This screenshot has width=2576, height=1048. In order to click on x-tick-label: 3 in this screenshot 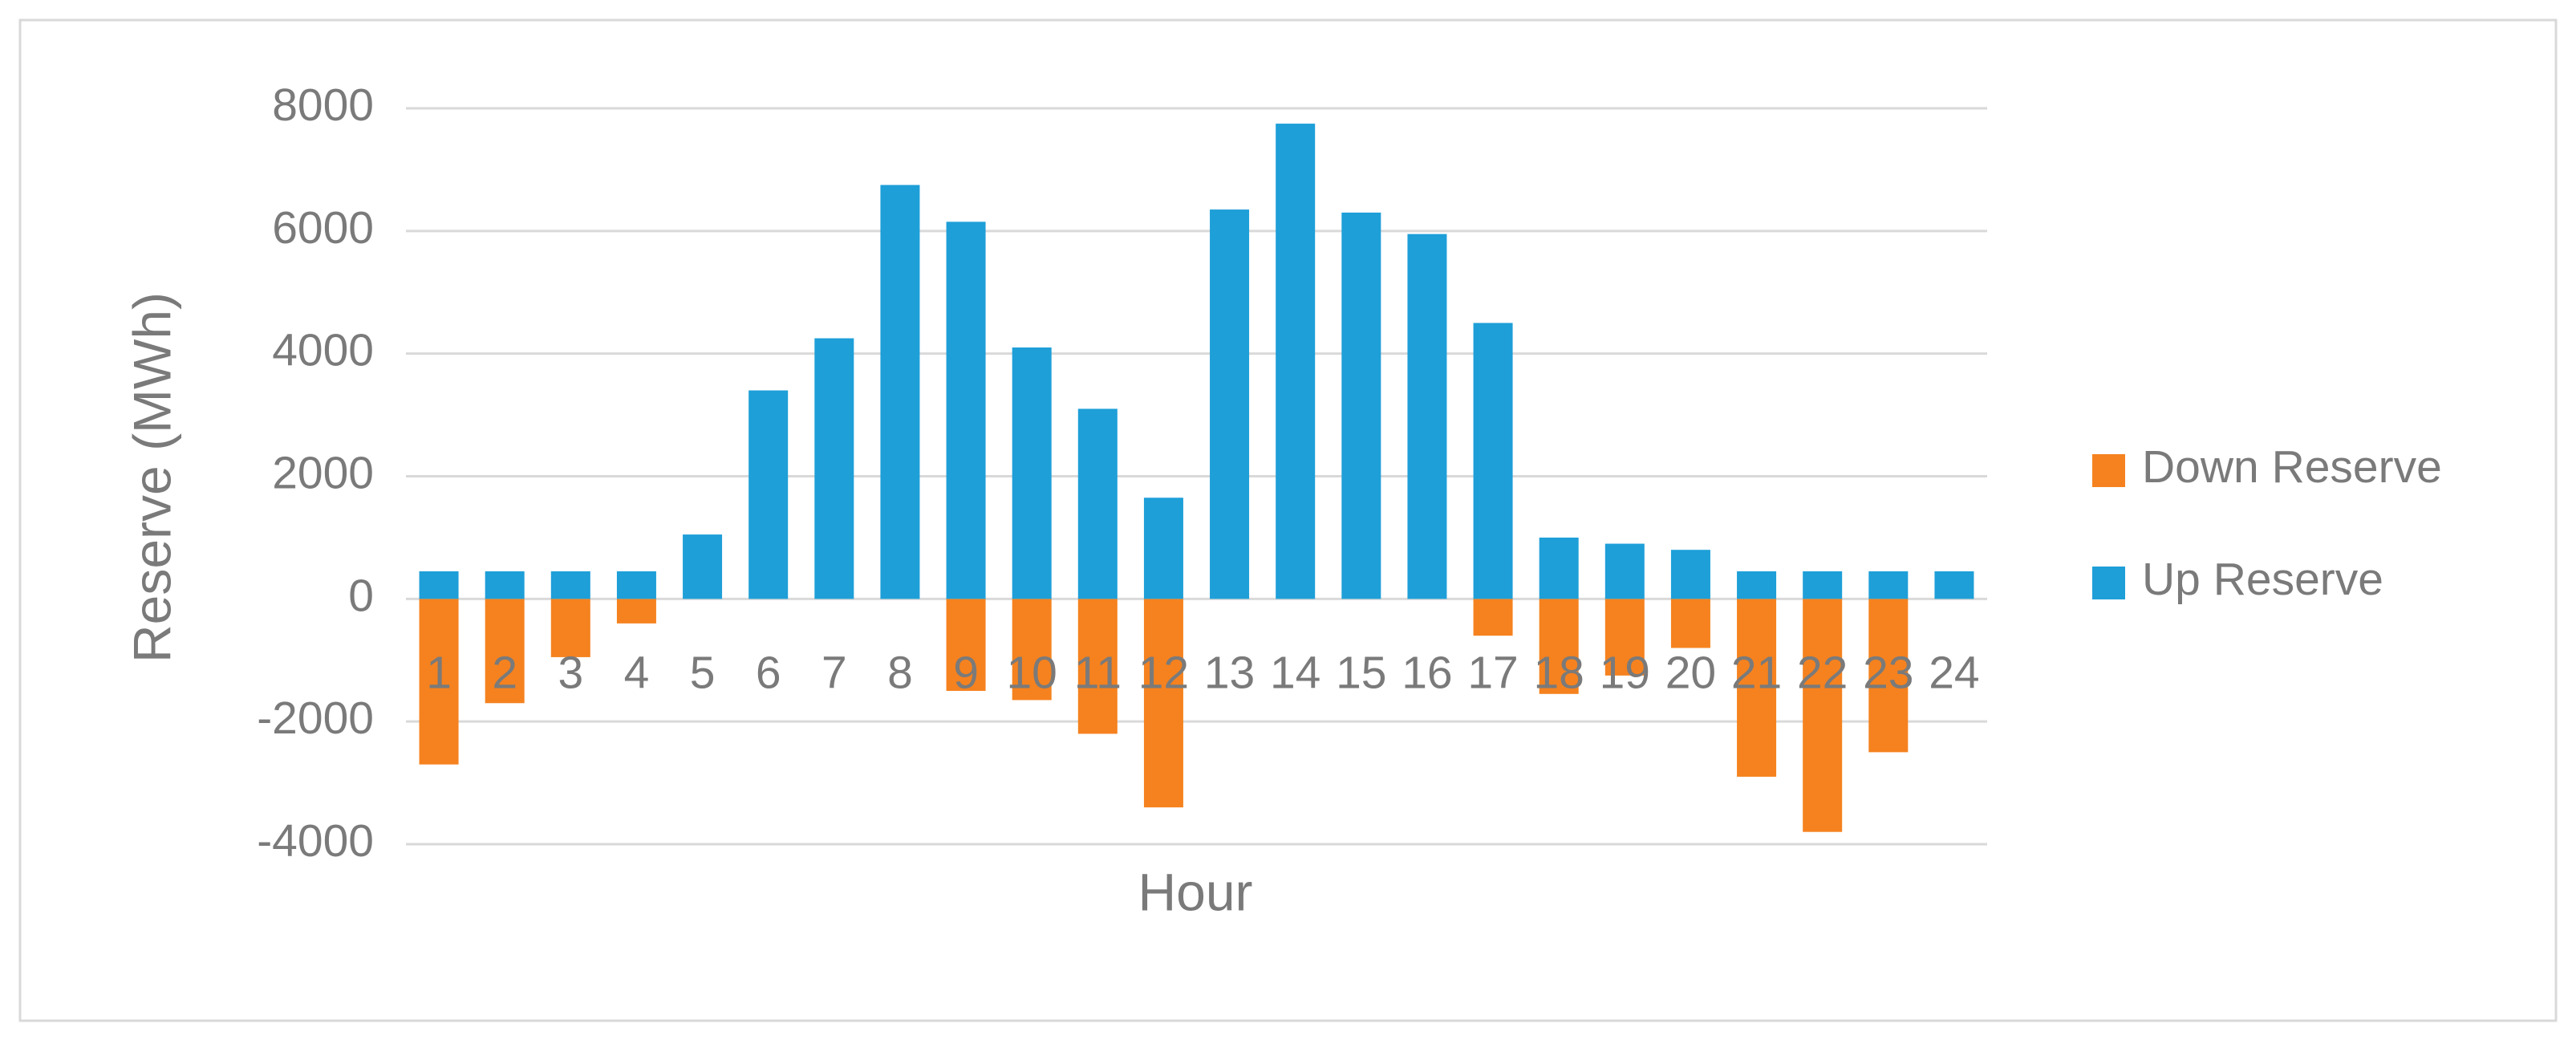, I will do `click(570, 672)`.